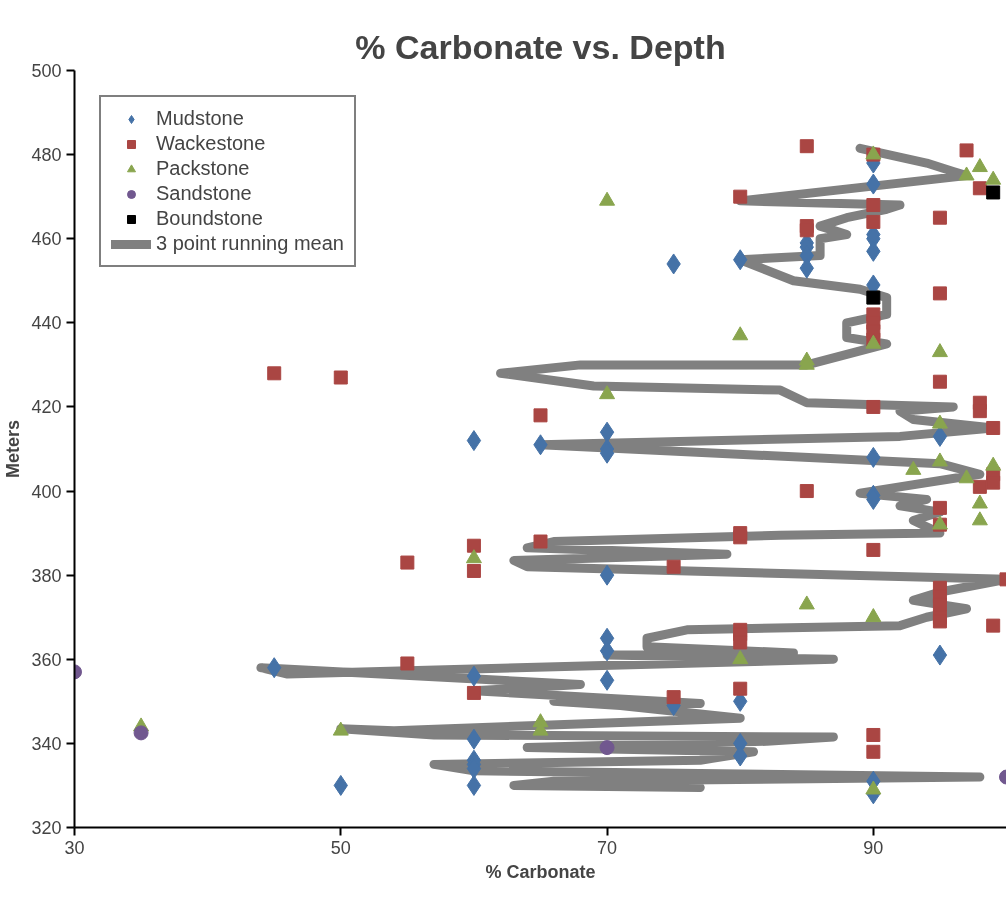  I want to click on legend-label: Sandstone, so click(204, 193).